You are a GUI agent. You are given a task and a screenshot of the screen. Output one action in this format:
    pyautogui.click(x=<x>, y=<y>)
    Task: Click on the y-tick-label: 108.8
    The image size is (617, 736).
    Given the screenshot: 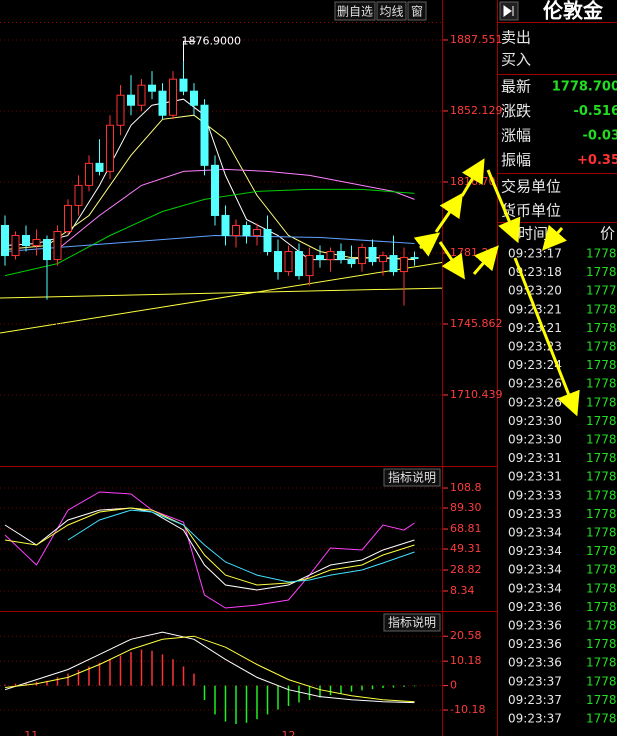 What is the action you would take?
    pyautogui.click(x=466, y=487)
    